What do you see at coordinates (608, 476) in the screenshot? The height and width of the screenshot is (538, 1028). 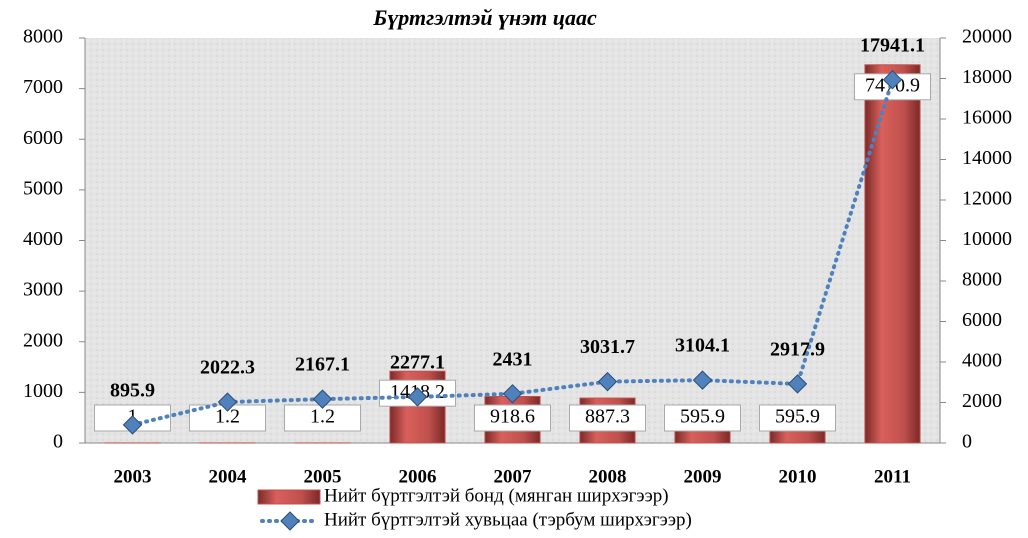 I see `x-tick-label: 2008` at bounding box center [608, 476].